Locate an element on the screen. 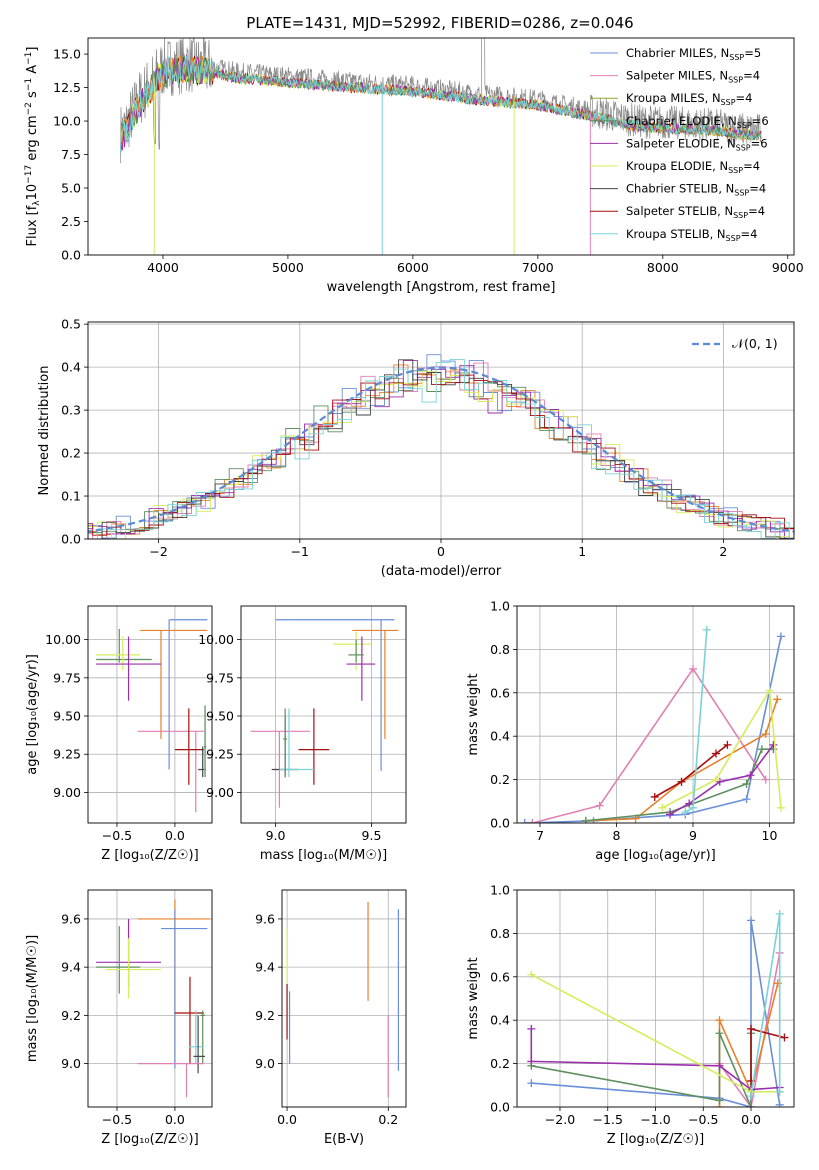 Image resolution: width=819 pixels, height=1170 pixels. y-tick-label: 9.2 is located at coordinates (71, 1015).